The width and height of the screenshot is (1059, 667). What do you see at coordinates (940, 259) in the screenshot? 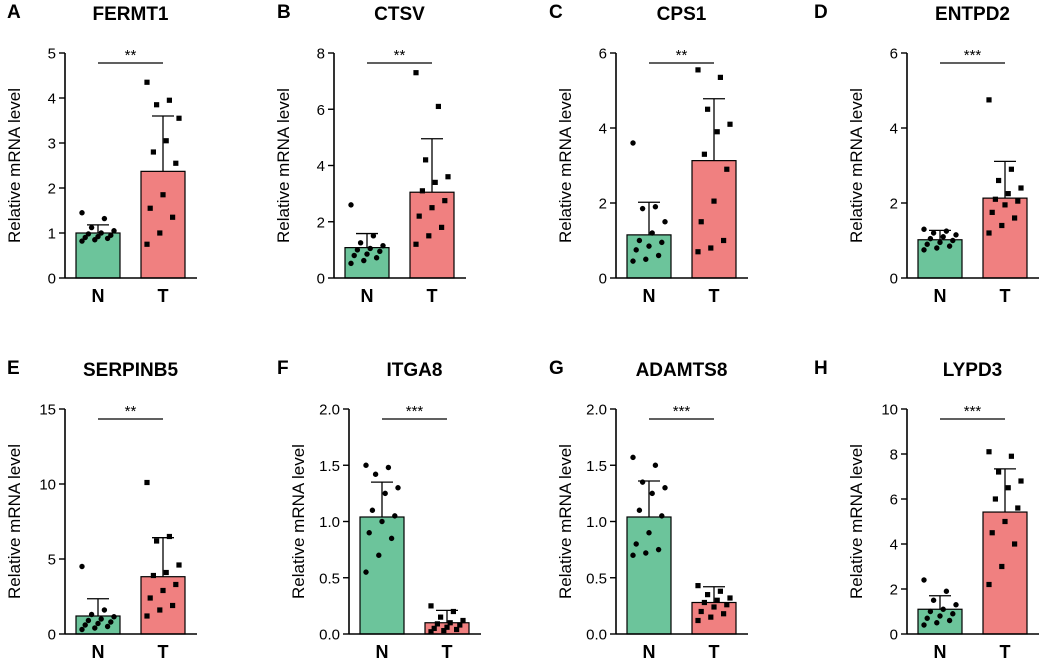
I see `bar-N` at bounding box center [940, 259].